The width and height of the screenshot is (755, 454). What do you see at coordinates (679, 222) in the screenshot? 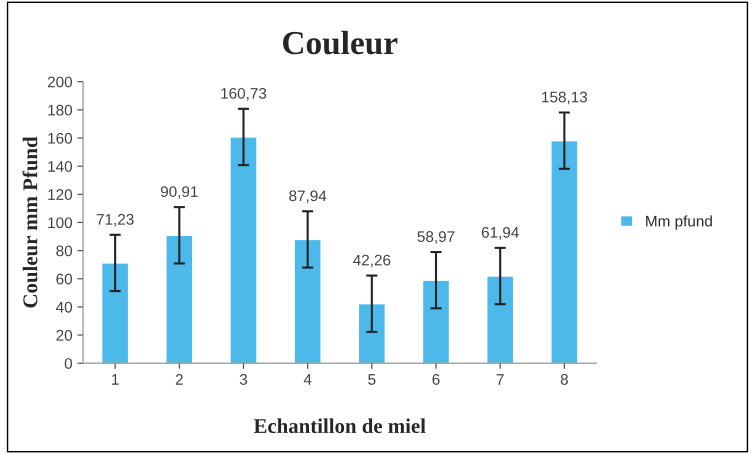
I see `legend-label: Mm pfund` at bounding box center [679, 222].